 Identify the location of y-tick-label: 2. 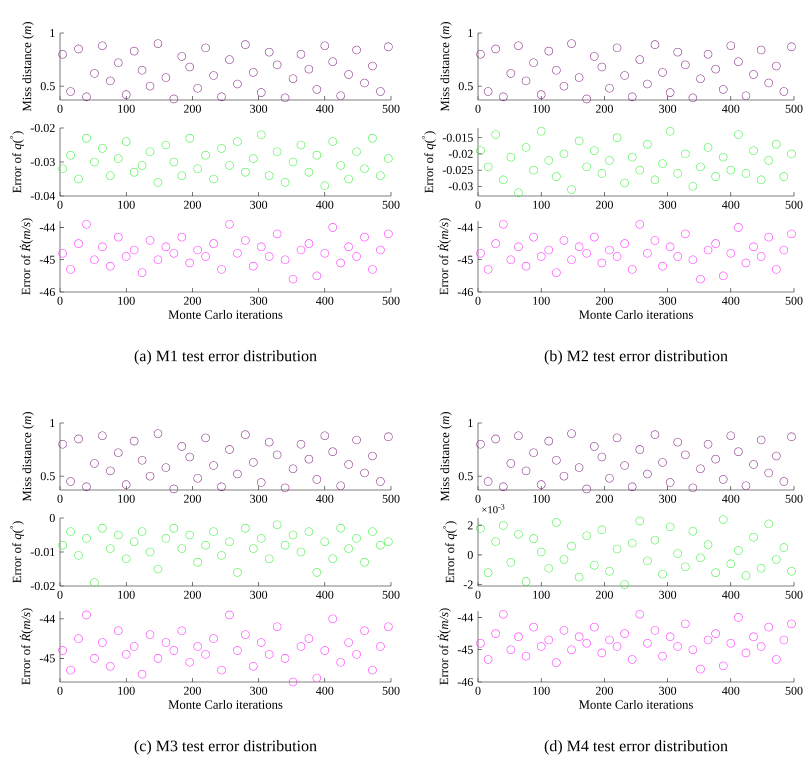
(470, 525).